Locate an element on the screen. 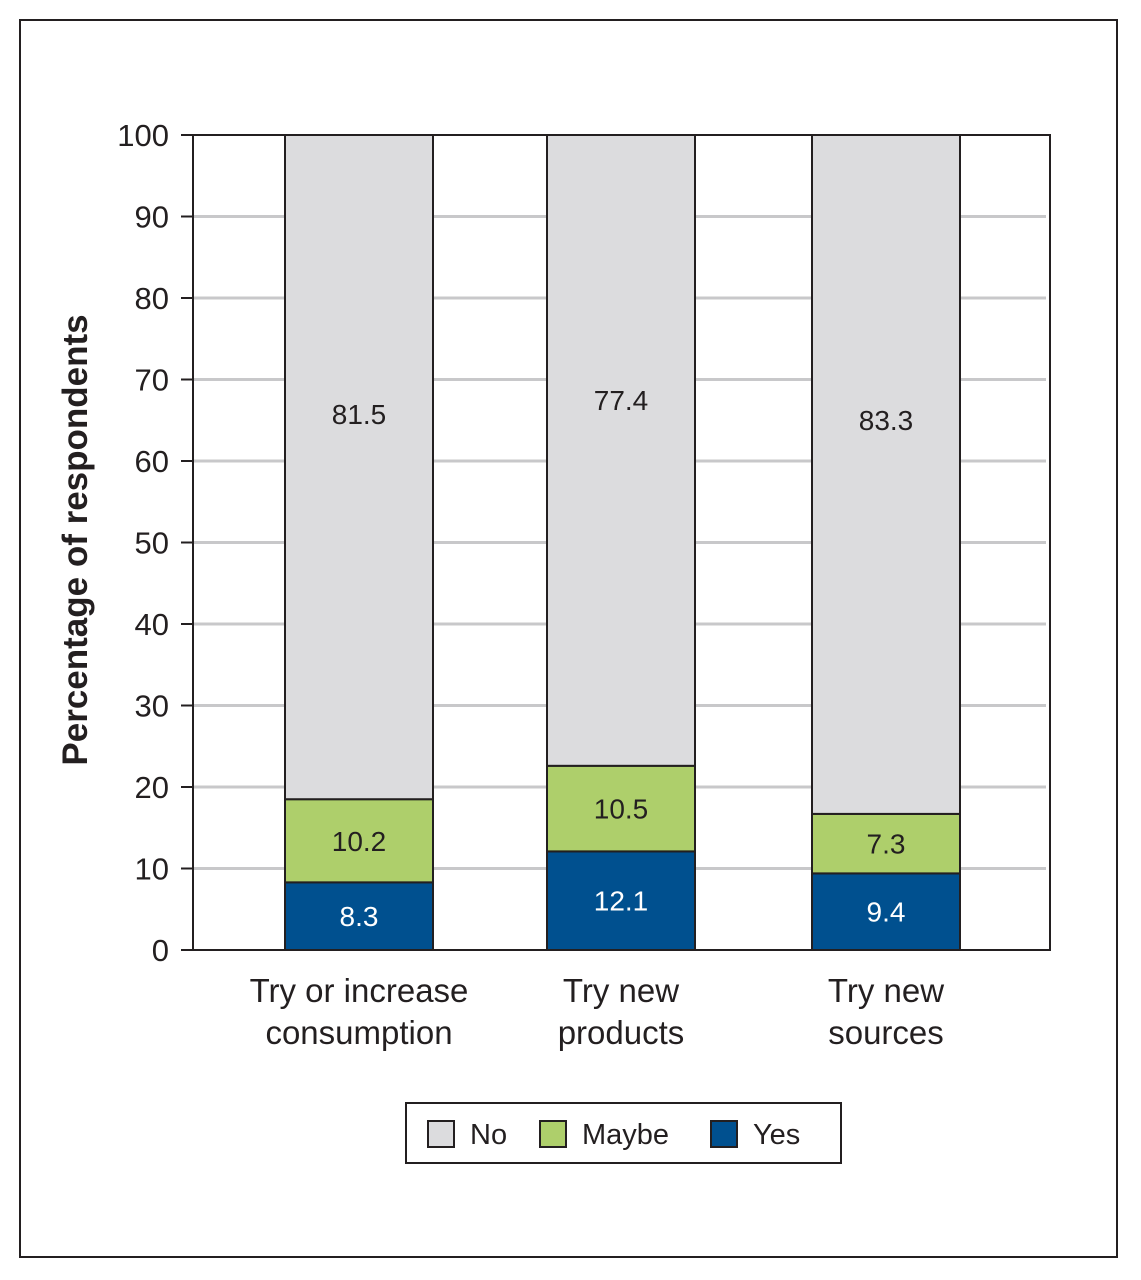  y-tick-label: 20 is located at coordinates (152, 787).